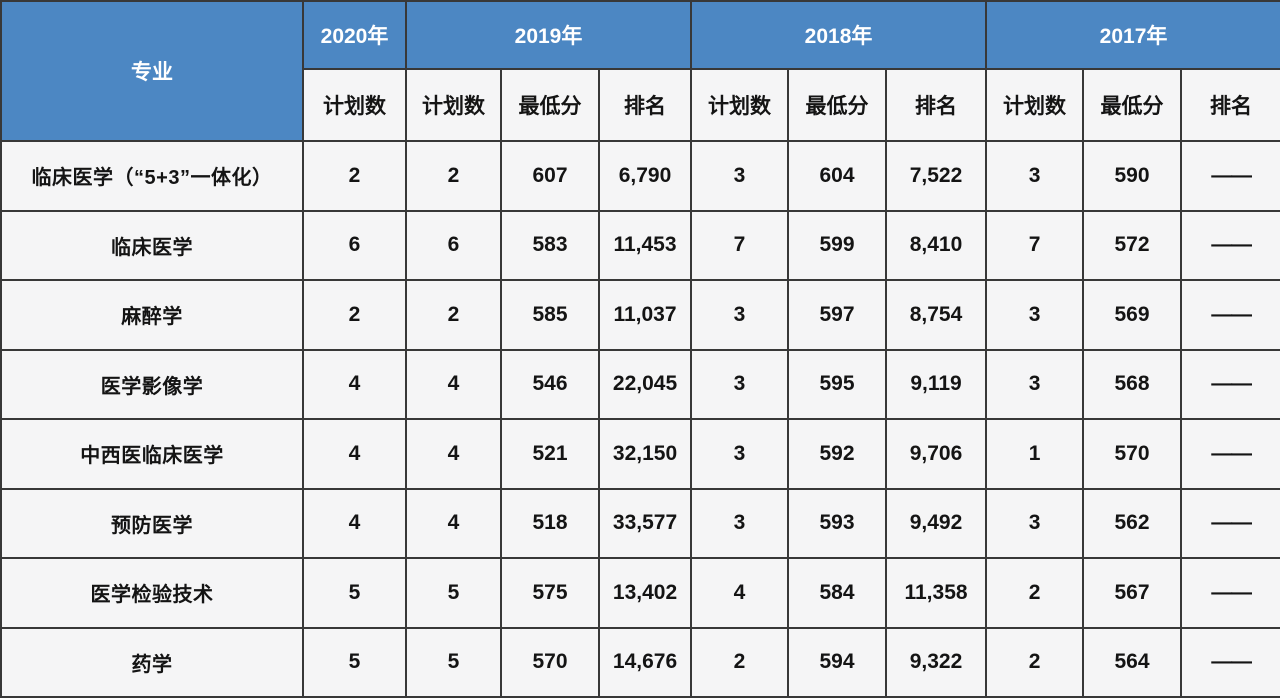 This screenshot has width=1280, height=698. What do you see at coordinates (645, 315) in the screenshot?
I see `table-cell: 11,037` at bounding box center [645, 315].